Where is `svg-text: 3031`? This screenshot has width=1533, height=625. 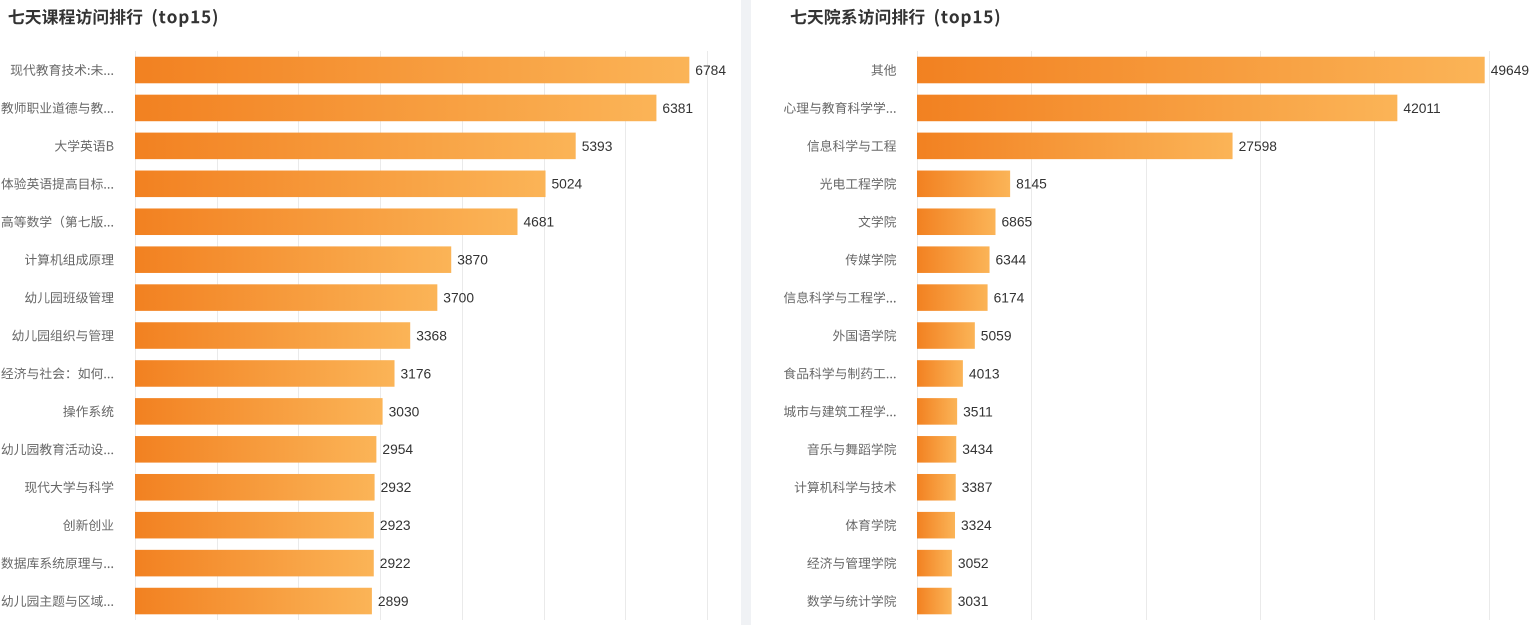 svg-text: 3031 is located at coordinates (973, 601).